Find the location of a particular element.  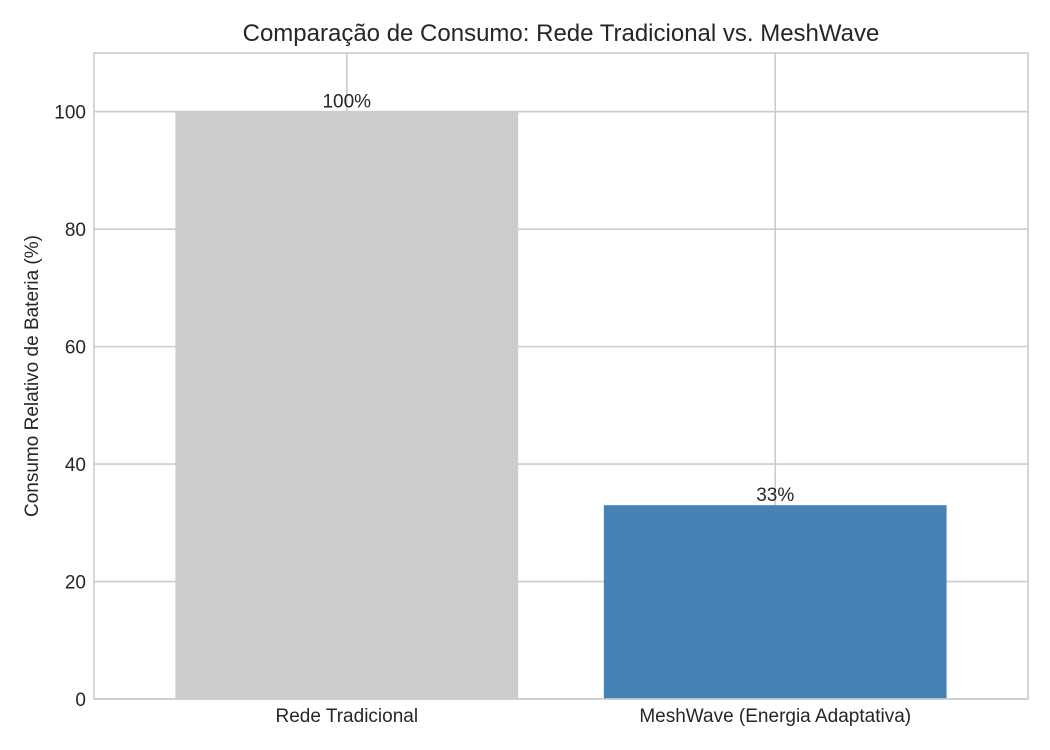

bar is located at coordinates (775, 602).